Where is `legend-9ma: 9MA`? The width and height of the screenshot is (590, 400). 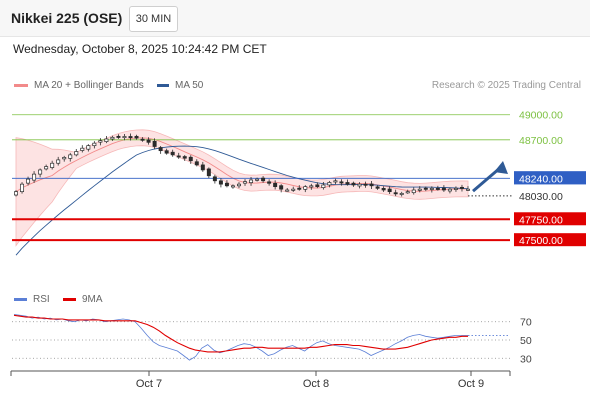
legend-9ma: 9MA is located at coordinates (83, 299).